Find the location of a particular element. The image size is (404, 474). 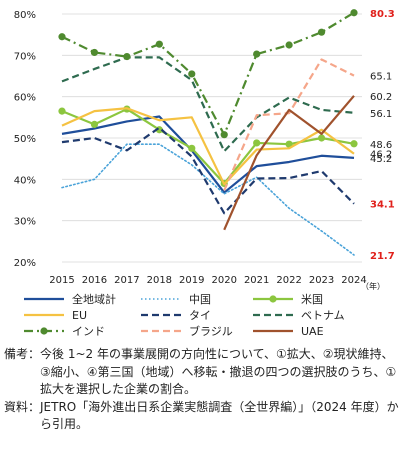

x-axis-unit: （年） is located at coordinates (373, 286).